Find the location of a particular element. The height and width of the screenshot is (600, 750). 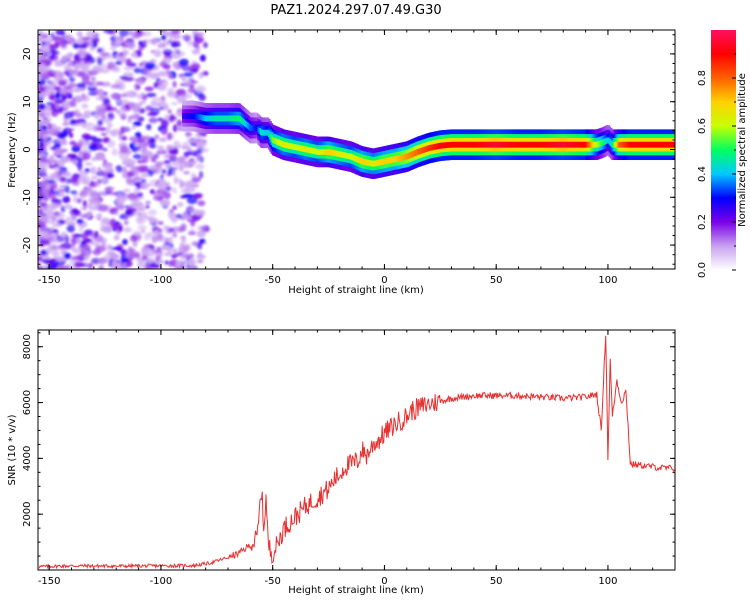

figure-title: PAZ1.2024.297.07.49.G30 is located at coordinates (355, 10).